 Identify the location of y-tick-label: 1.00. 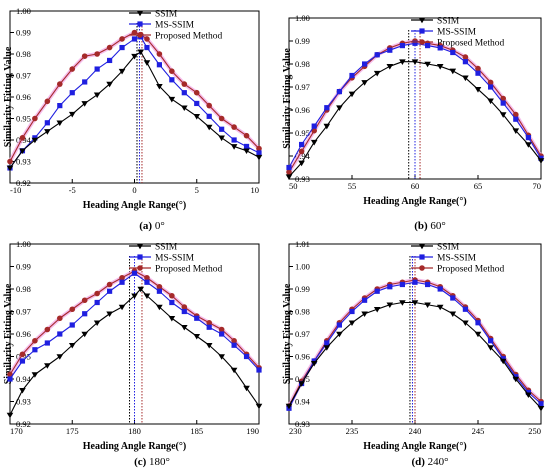
(23, 11).